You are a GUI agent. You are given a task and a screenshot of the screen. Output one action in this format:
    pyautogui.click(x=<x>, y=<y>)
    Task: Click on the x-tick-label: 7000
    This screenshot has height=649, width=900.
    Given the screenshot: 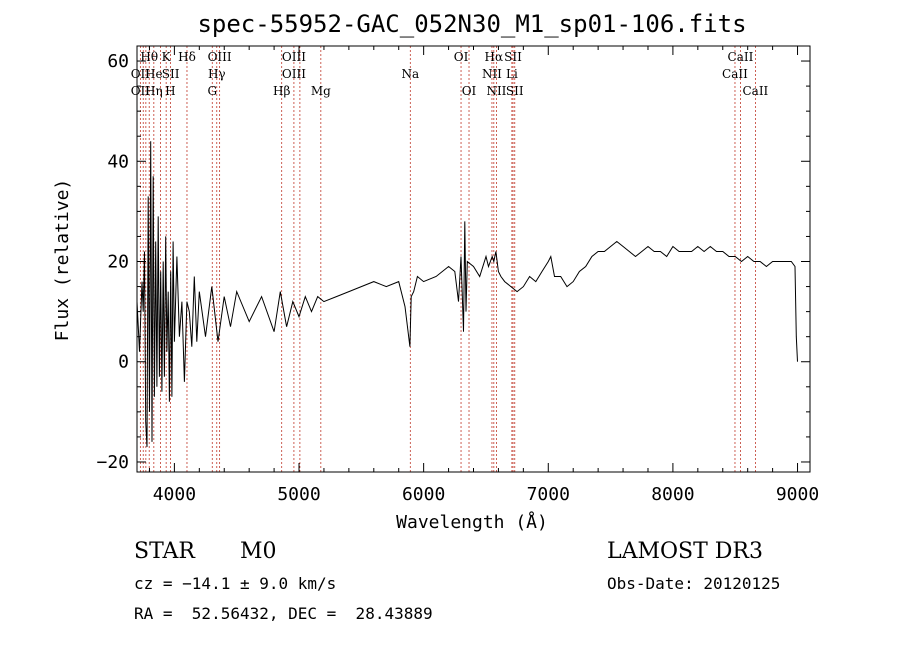 What is the action you would take?
    pyautogui.click(x=548, y=494)
    